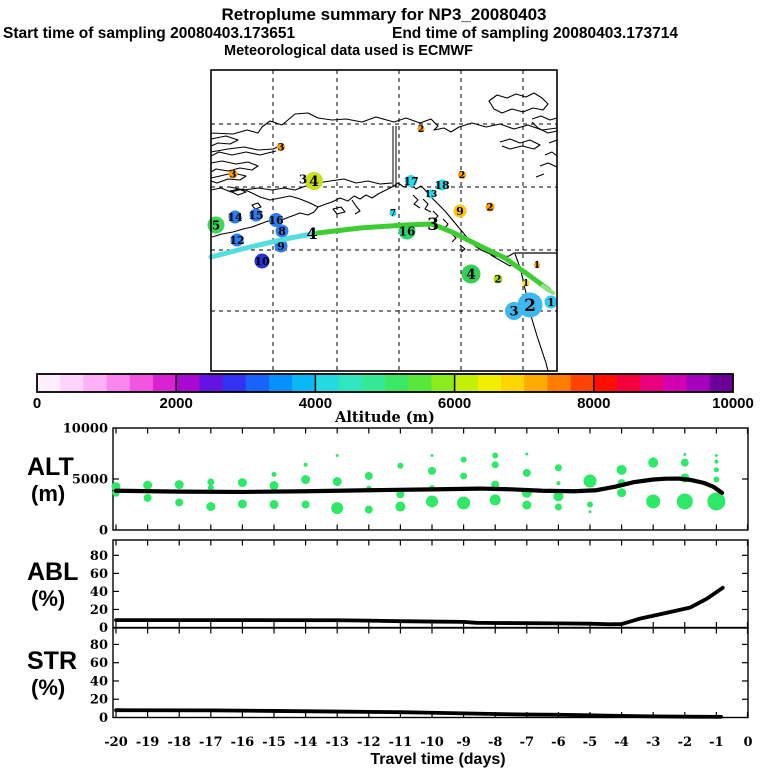 This screenshot has width=768, height=768. I want to click on figure-title: Retroplume summary for NP3_20080403, so click(384, 14).